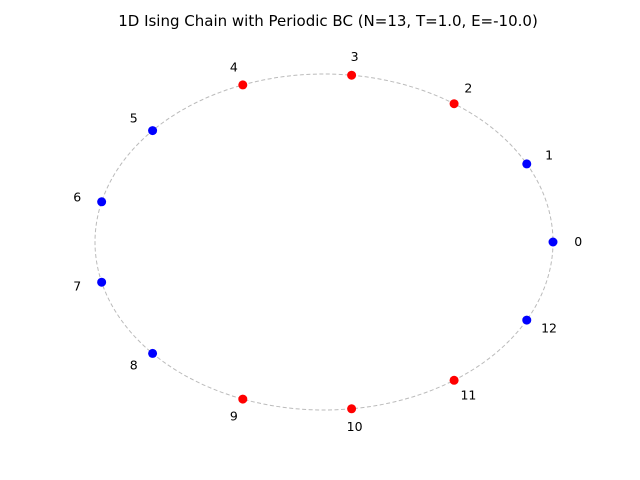 Image resolution: width=640 pixels, height=480 pixels. I want to click on node-label-5: 5, so click(134, 117).